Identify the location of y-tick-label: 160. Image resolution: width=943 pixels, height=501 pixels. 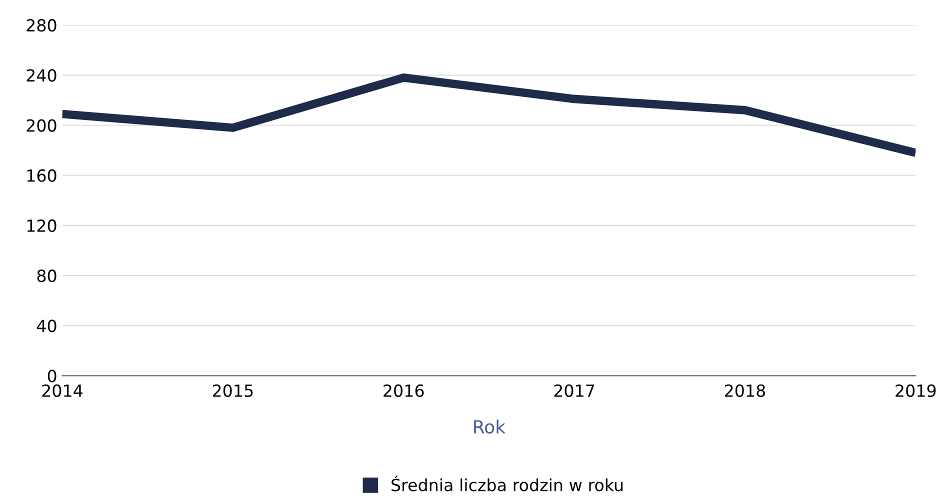
(41, 175).